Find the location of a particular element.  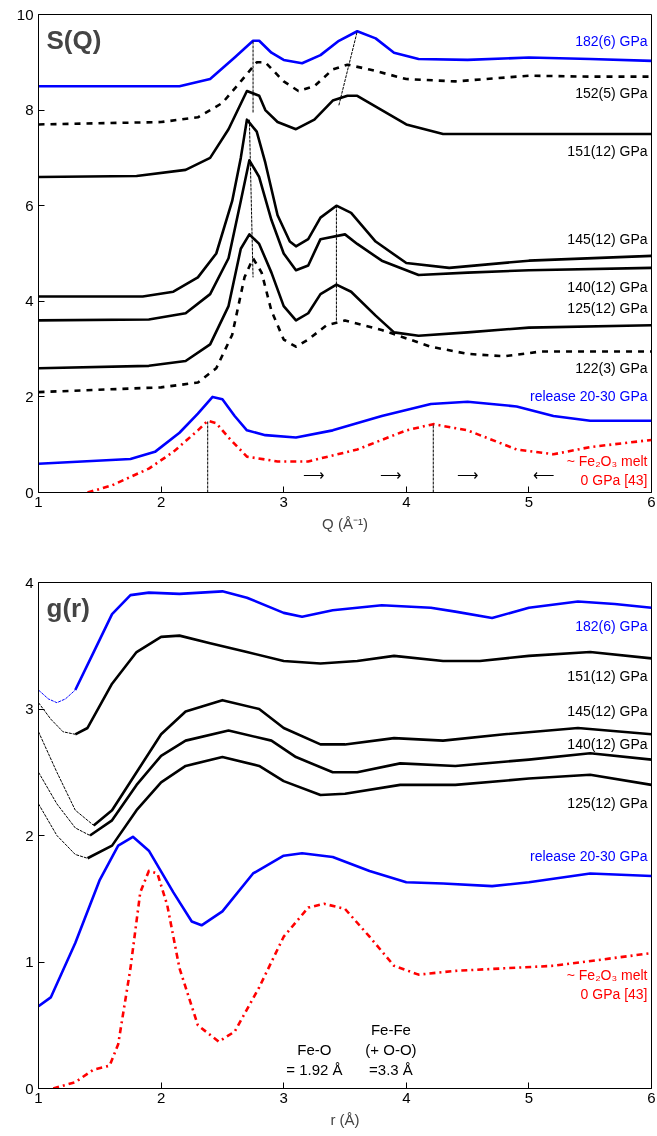

annotation: Fe-Fe (+ O-O) =3.3 Å is located at coordinates (391, 1049).